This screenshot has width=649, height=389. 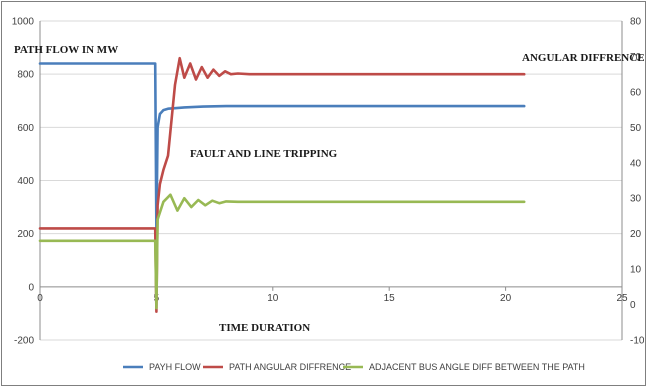 What do you see at coordinates (25, 75) in the screenshot?
I see `left-tick-label: 800` at bounding box center [25, 75].